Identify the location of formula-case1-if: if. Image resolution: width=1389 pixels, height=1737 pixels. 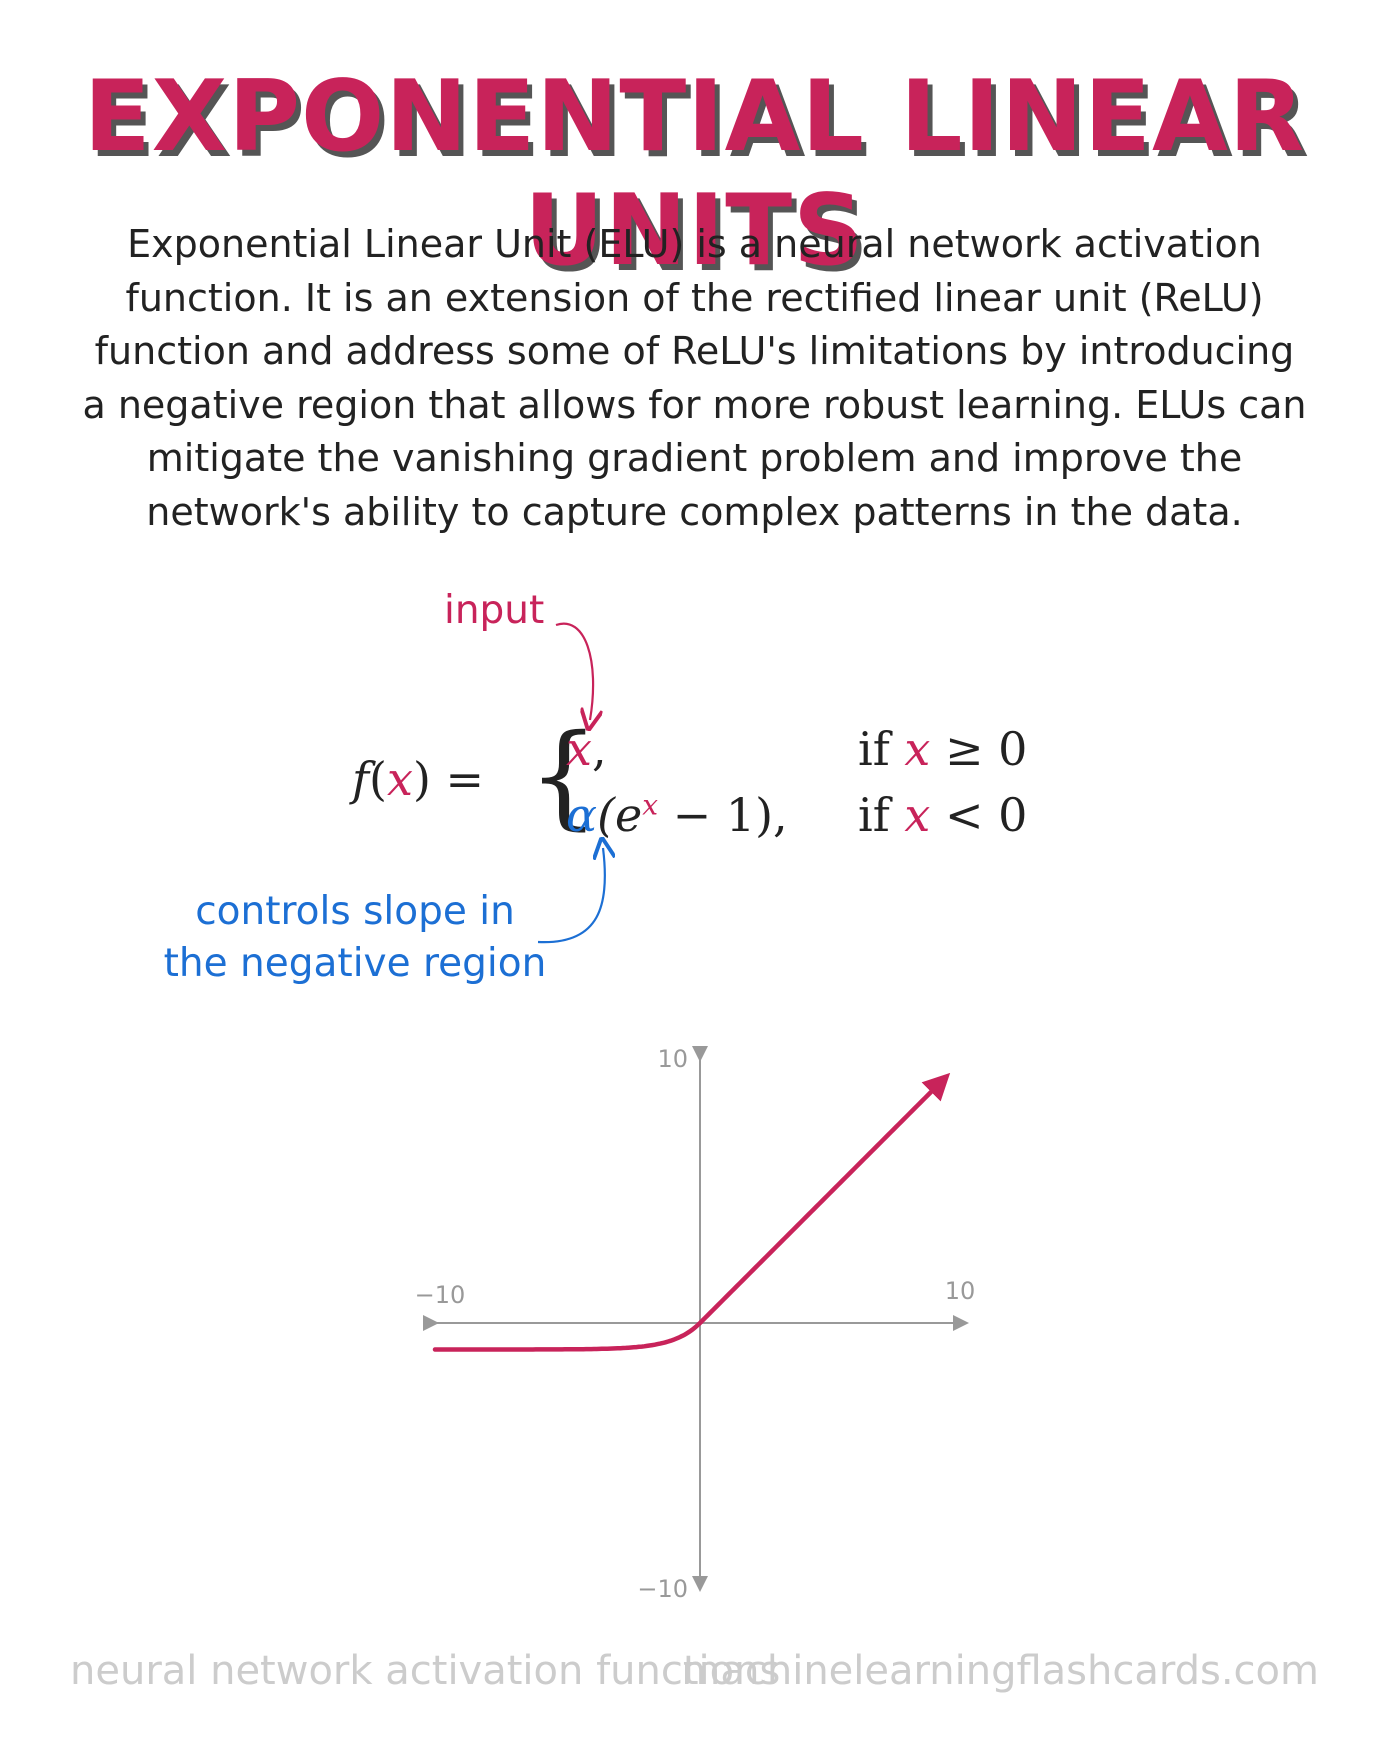
(874, 749).